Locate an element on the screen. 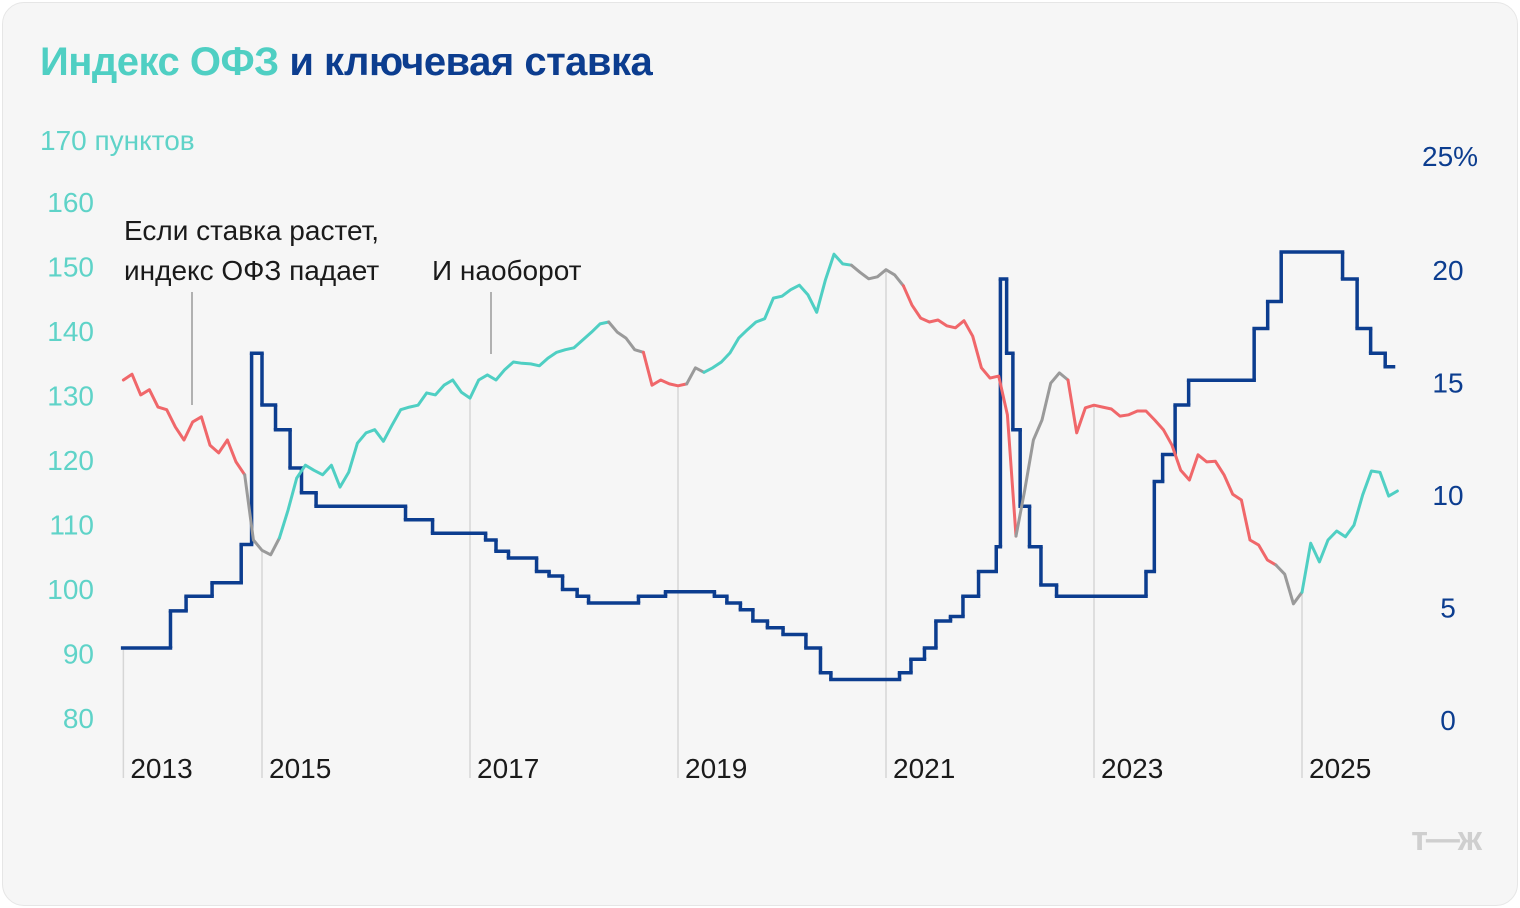  annotation-text: Если ставка растет, is located at coordinates (251, 230).